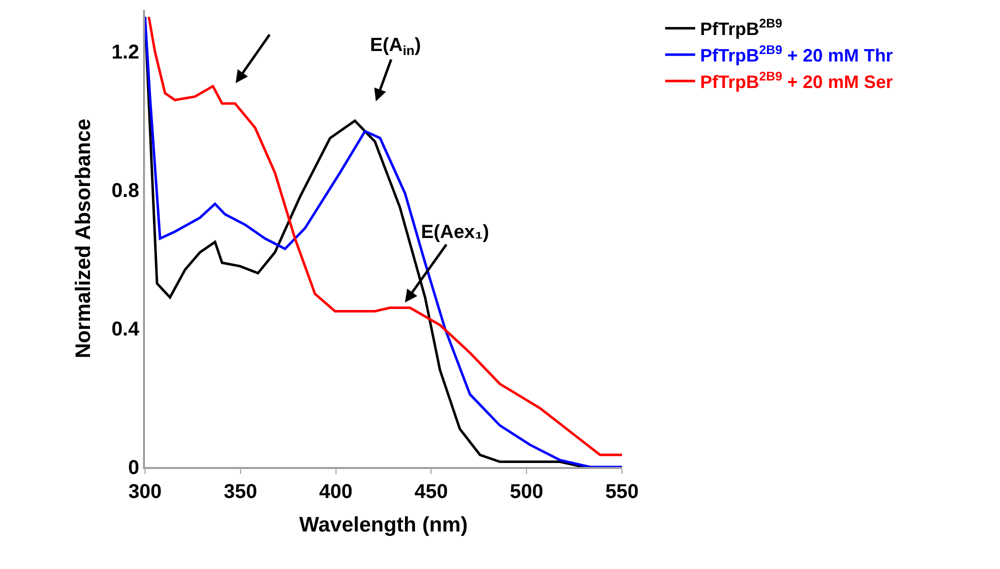  Describe the element at coordinates (134, 468) in the screenshot. I see `y-tick-label: 0` at that location.